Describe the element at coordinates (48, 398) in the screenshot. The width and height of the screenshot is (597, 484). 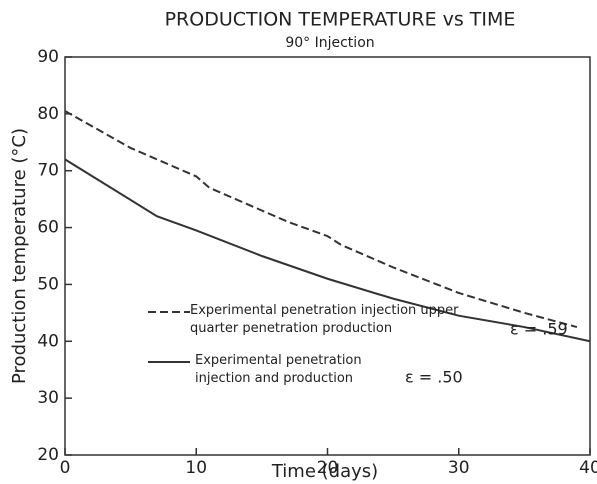
I see `y-tick-label: 30` at that location.